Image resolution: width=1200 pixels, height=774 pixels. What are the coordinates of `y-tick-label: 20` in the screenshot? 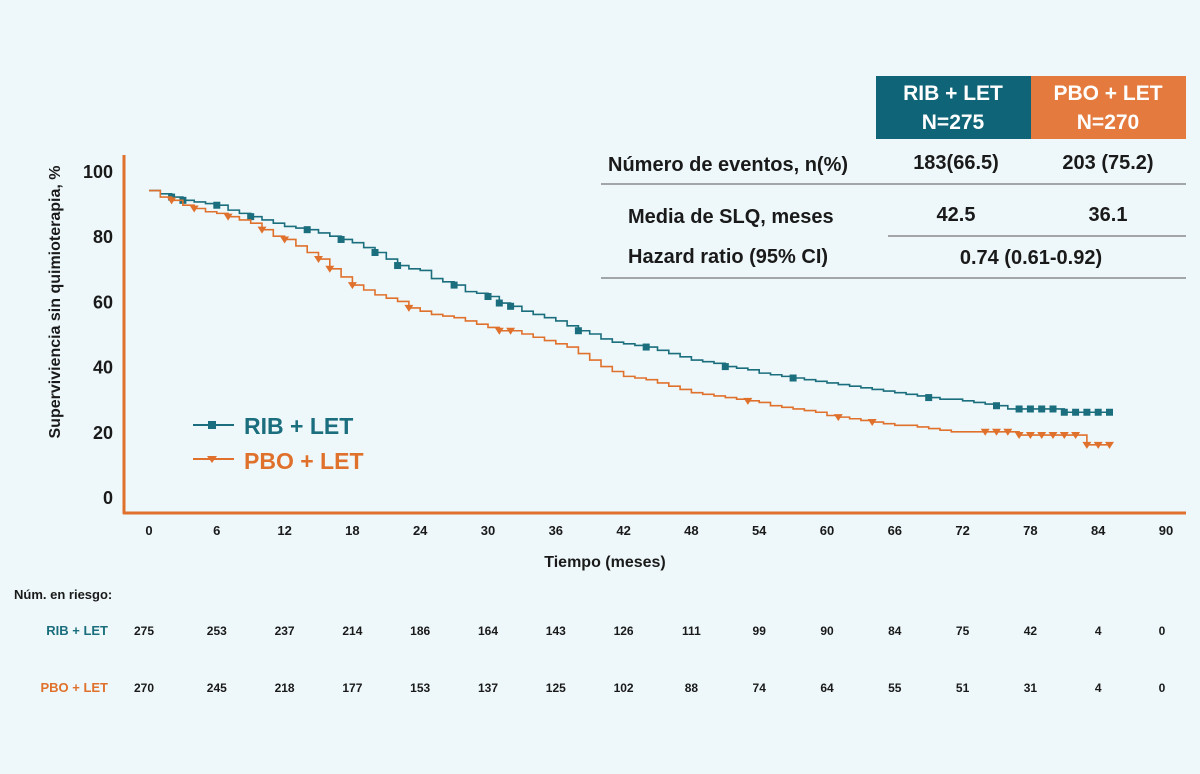 It's located at (103, 433).